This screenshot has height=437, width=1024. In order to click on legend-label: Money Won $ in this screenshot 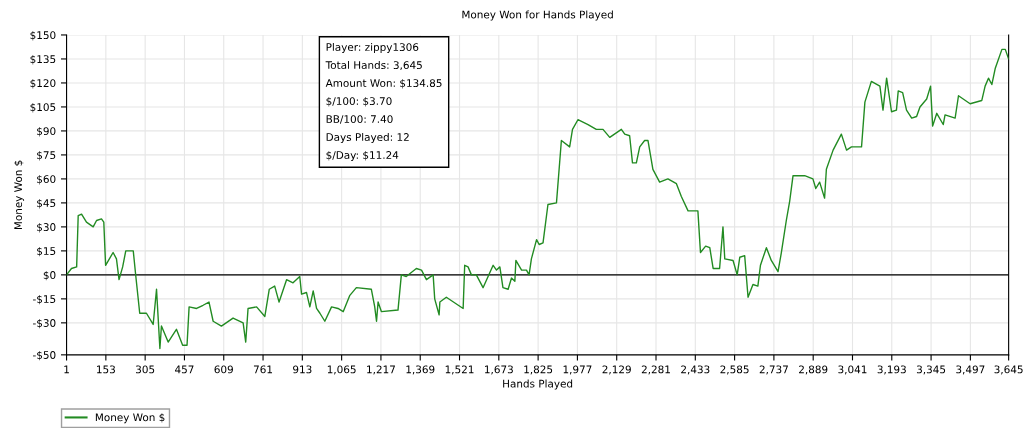, I will do `click(130, 418)`.